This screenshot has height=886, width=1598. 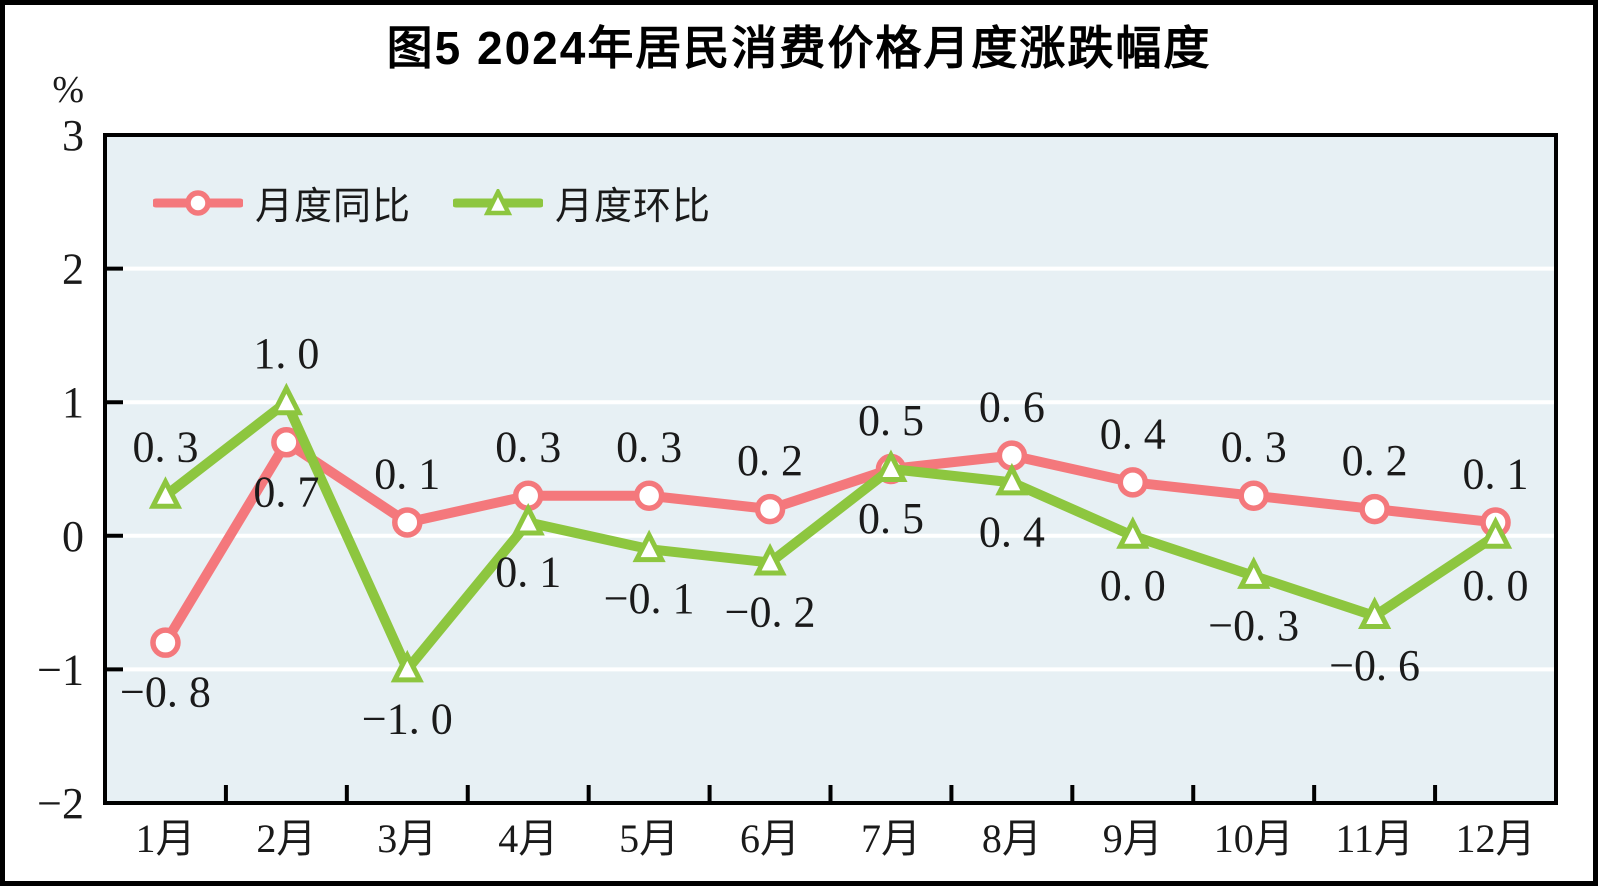 I want to click on chart-title: 图5 2024年居民消费价格月度涨跌幅度, so click(x=799, y=48).